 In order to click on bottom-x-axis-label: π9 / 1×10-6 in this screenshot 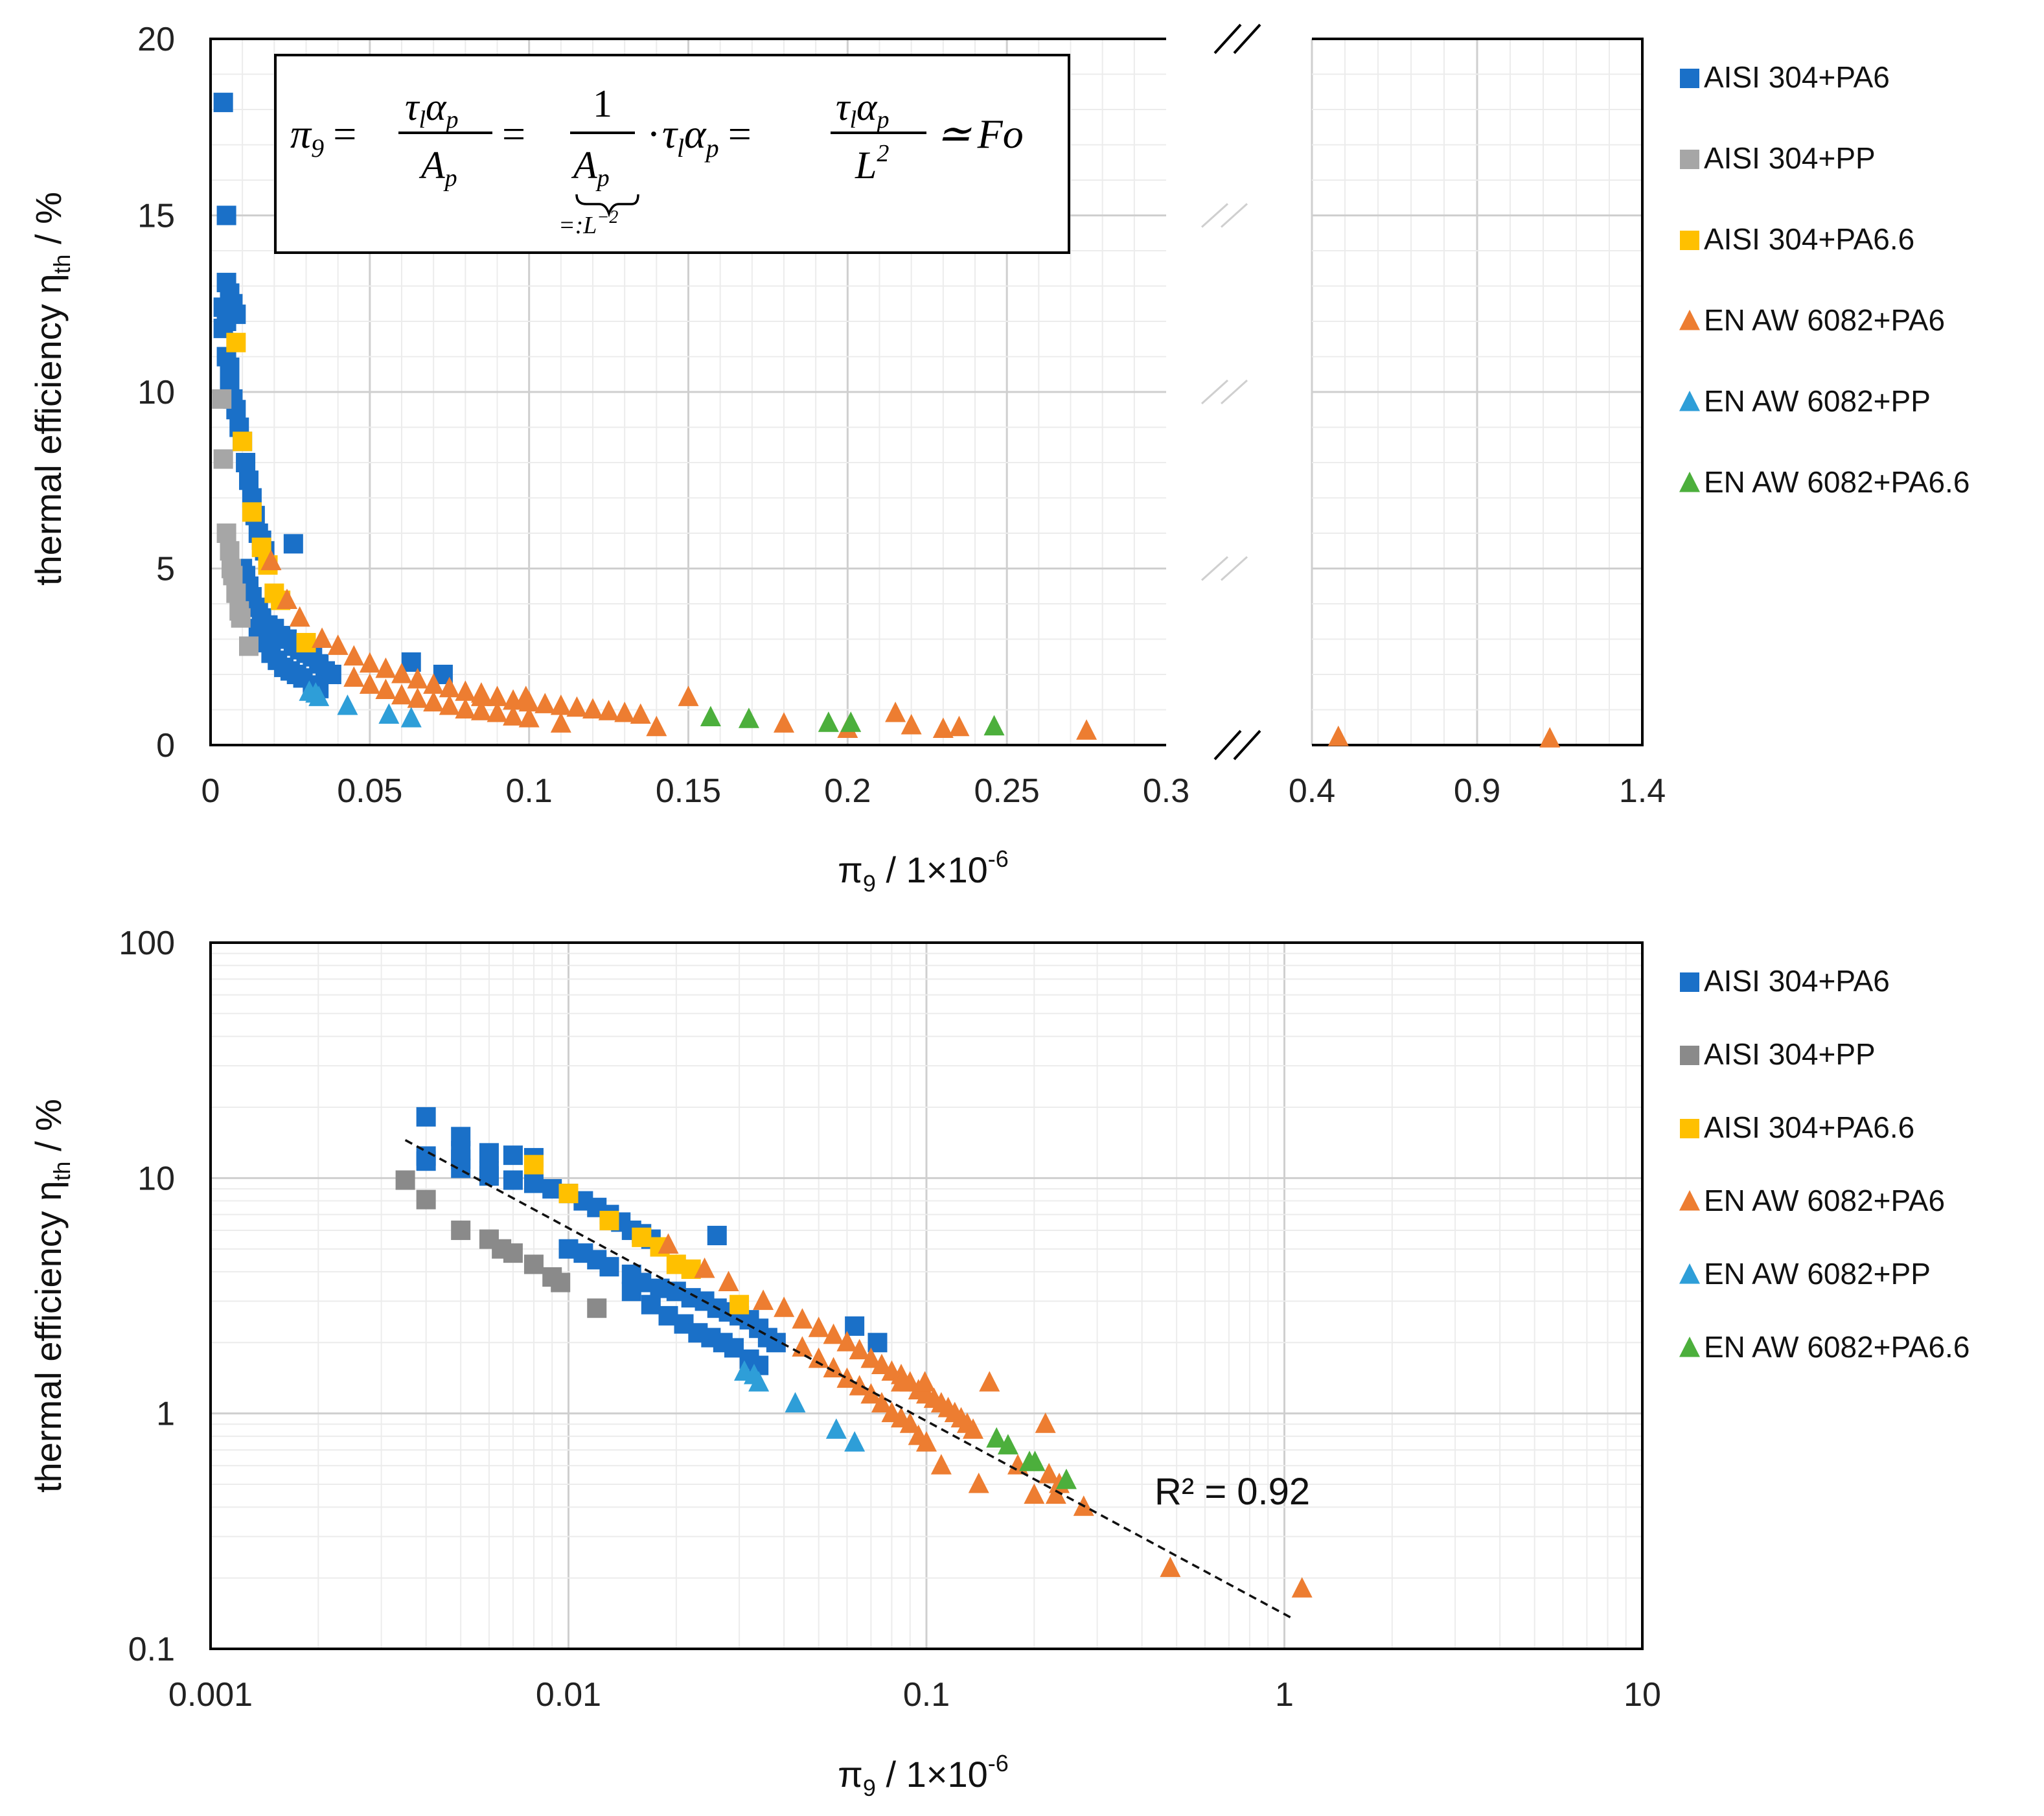, I will do `click(924, 1775)`.